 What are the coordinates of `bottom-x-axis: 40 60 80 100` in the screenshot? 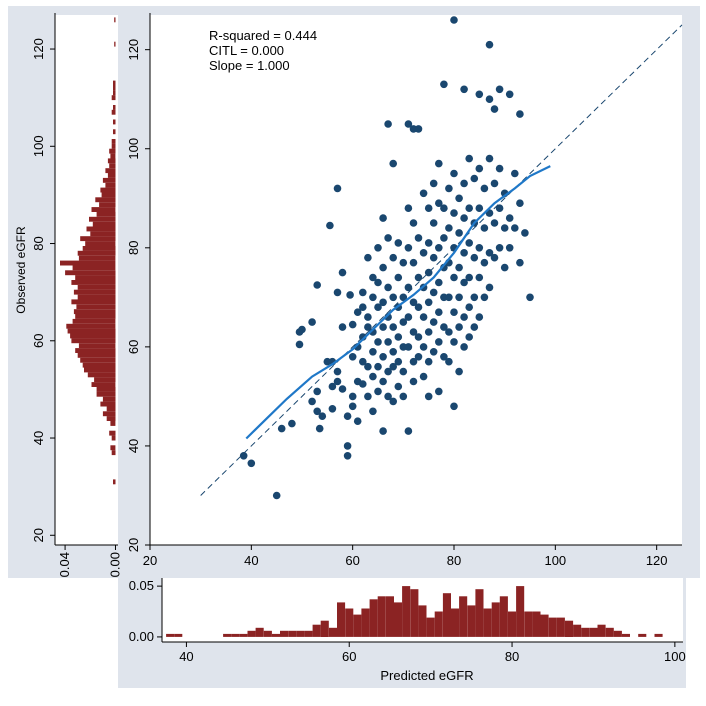 It's located at (424, 652).